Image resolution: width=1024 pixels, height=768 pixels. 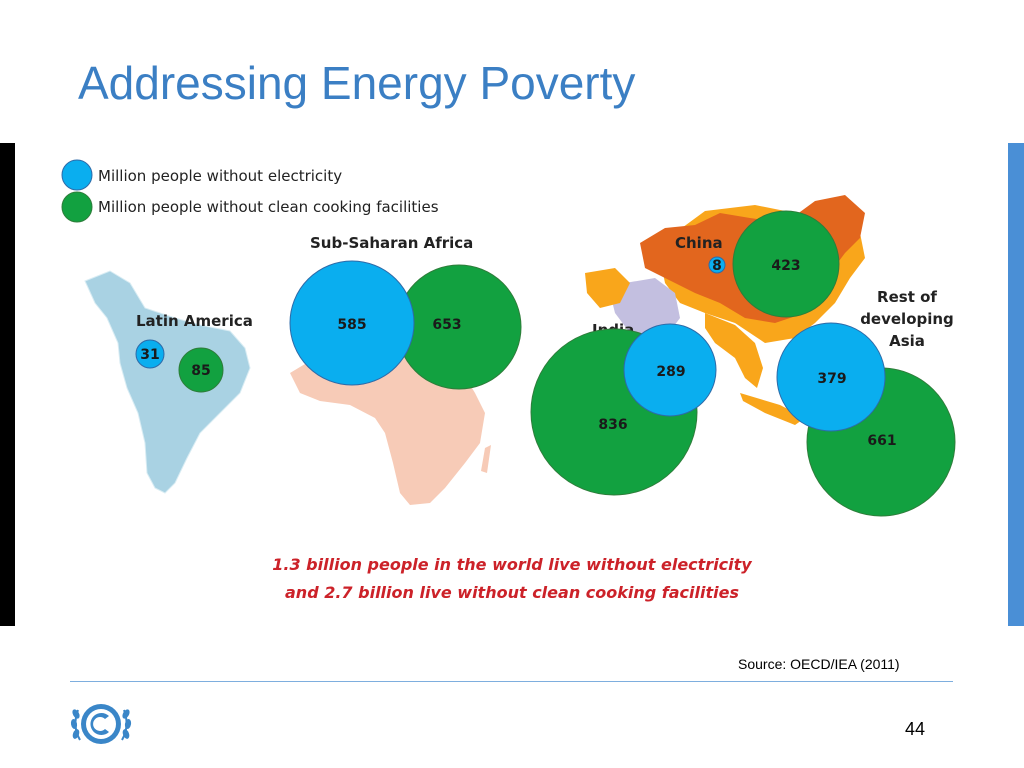 I want to click on latin-america-label: Latin America, so click(x=194, y=321).